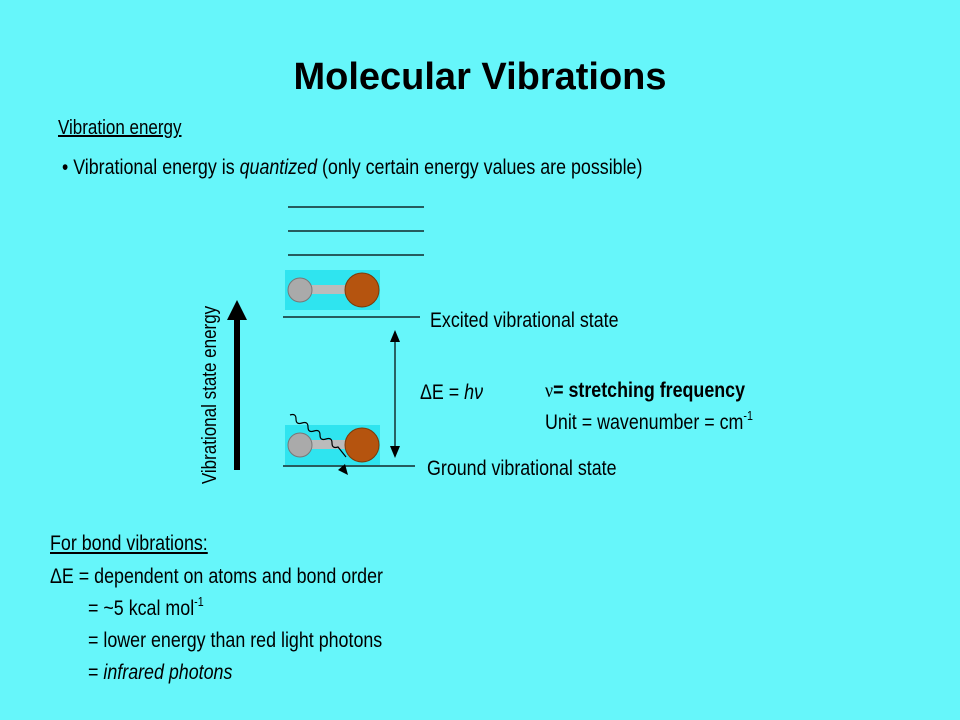 The height and width of the screenshot is (720, 960). I want to click on symbol: ν, so click(549, 390).